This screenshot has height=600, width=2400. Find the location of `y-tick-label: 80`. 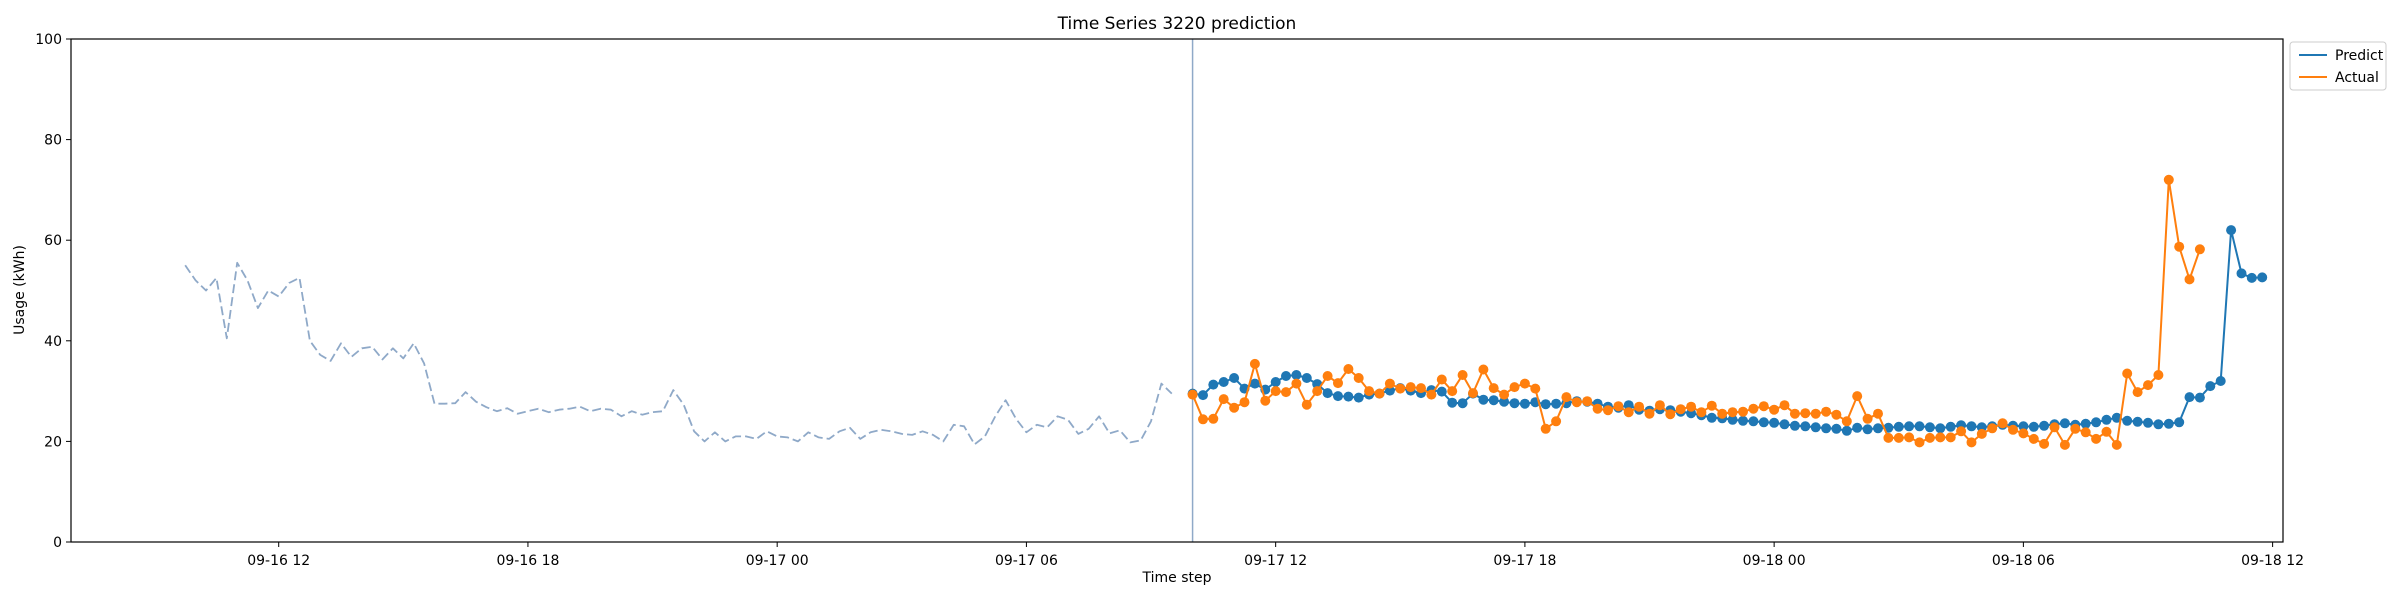

y-tick-label: 80 is located at coordinates (53, 141).